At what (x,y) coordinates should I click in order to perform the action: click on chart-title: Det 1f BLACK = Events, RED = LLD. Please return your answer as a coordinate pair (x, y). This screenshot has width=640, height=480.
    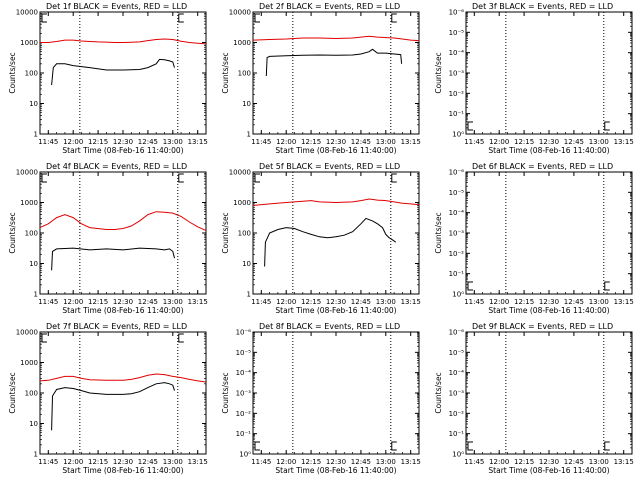
    Looking at the image, I should click on (116, 6).